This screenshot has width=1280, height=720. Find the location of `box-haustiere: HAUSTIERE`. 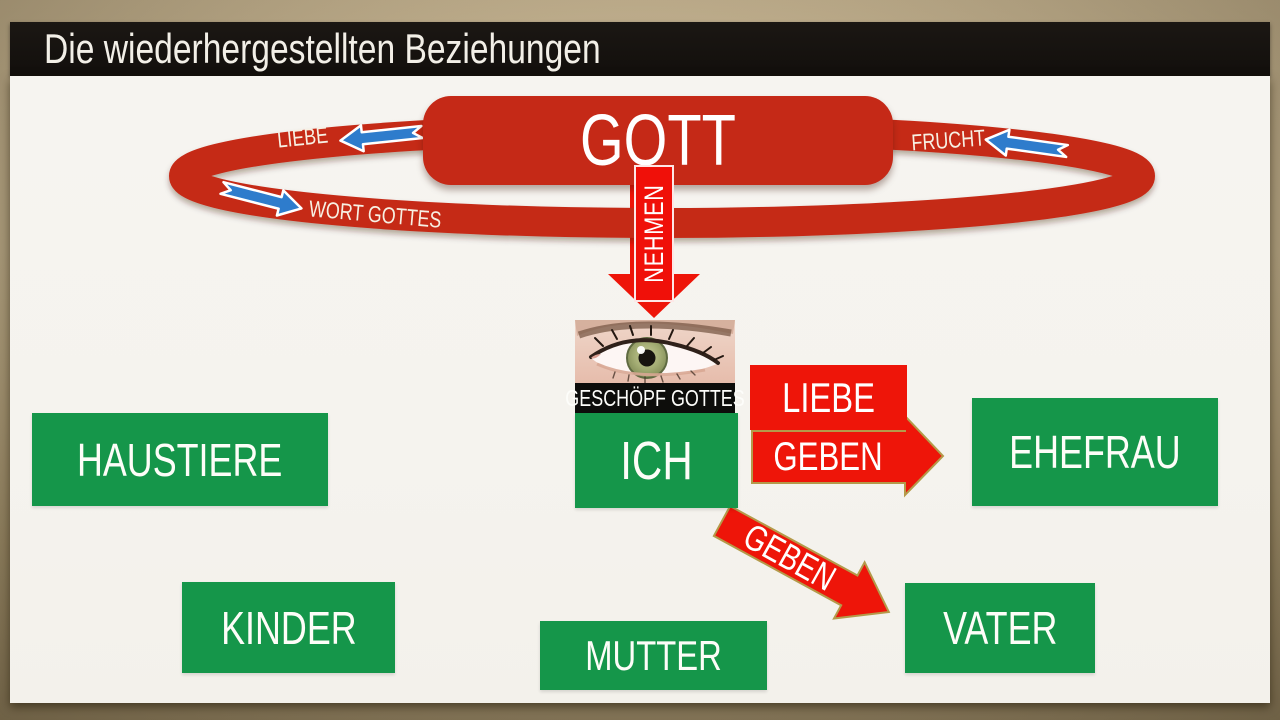

box-haustiere: HAUSTIERE is located at coordinates (180, 459).